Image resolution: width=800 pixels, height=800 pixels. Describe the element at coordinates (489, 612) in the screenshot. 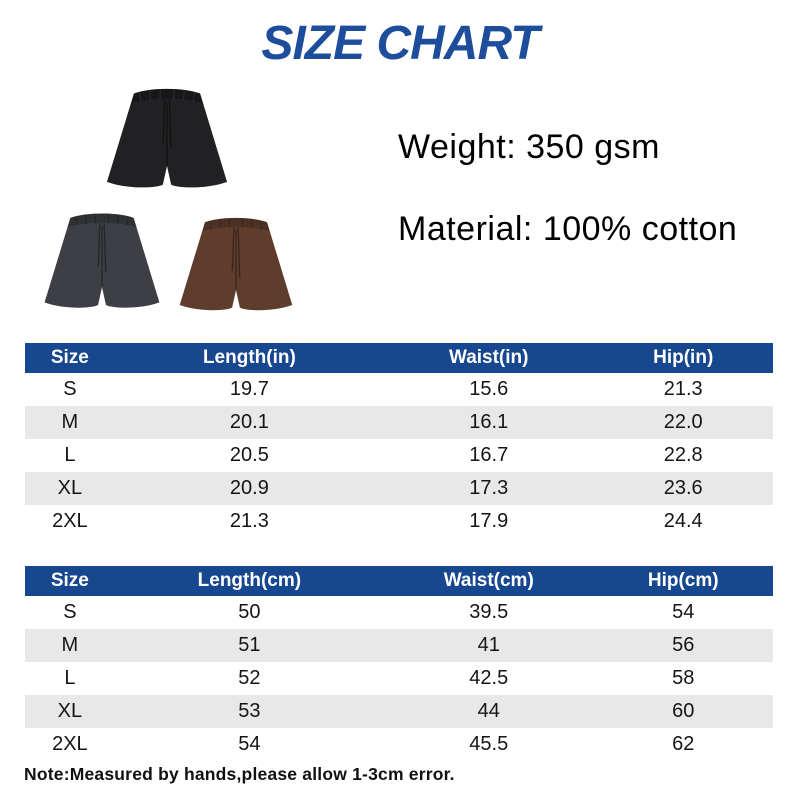

I see `table-cell: 39.5` at that location.